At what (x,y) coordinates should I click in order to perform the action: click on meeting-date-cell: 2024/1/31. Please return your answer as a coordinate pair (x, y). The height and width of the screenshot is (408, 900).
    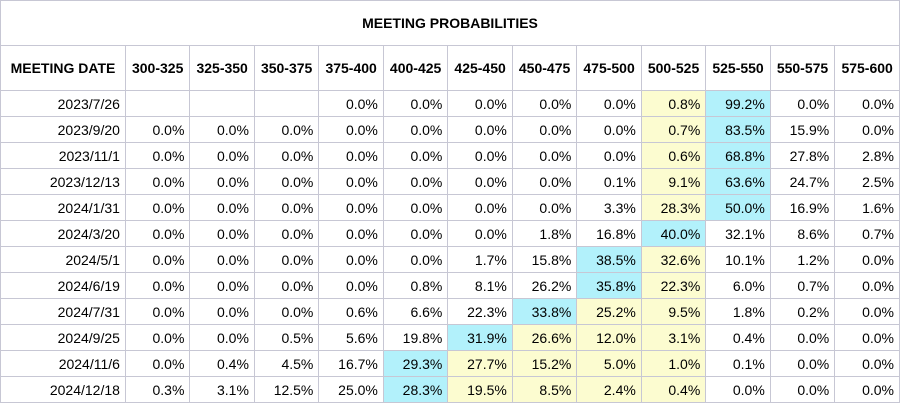
    Looking at the image, I should click on (63, 207).